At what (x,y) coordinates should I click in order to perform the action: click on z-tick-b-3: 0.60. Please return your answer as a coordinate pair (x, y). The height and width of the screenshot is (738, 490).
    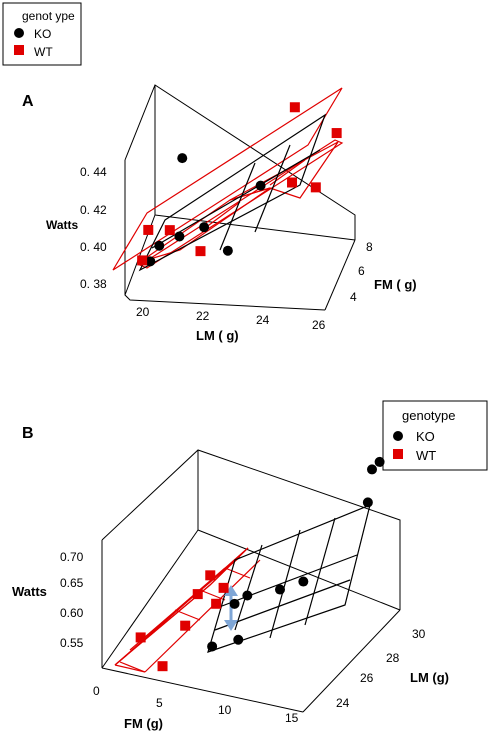
    Looking at the image, I should click on (72, 613).